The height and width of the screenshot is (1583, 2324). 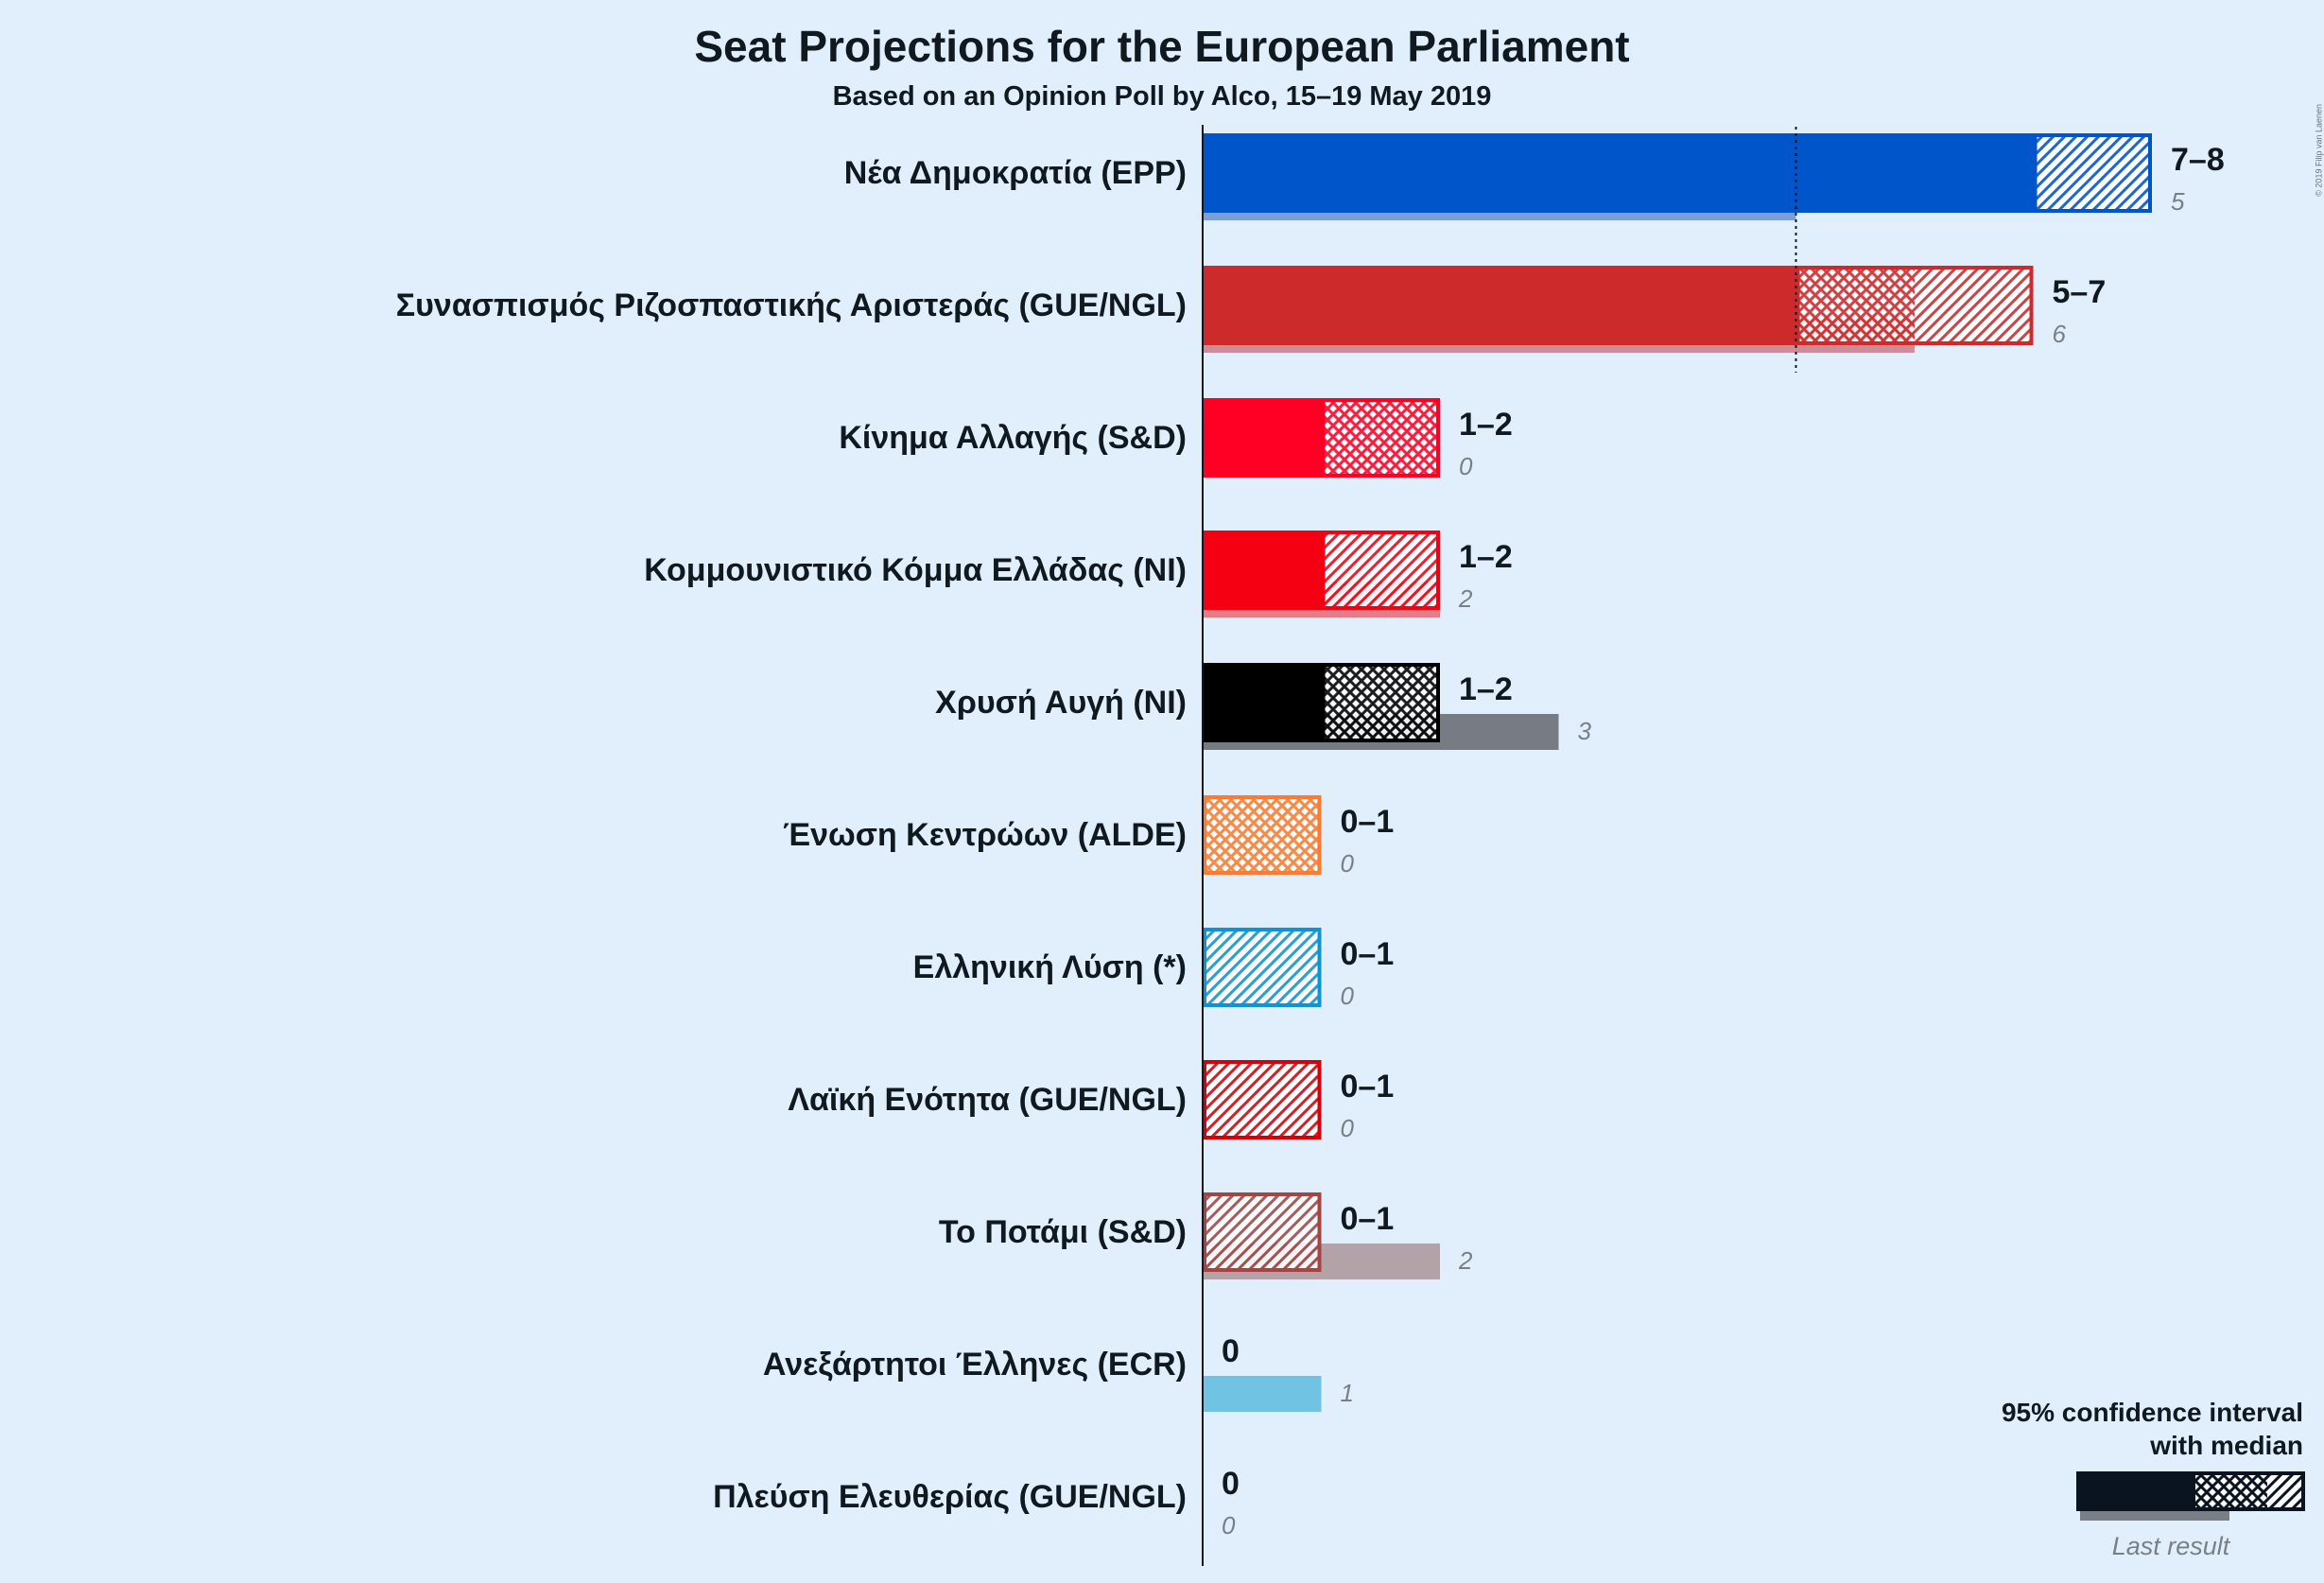 I want to click on last-result-label: 6, so click(x=2060, y=334).